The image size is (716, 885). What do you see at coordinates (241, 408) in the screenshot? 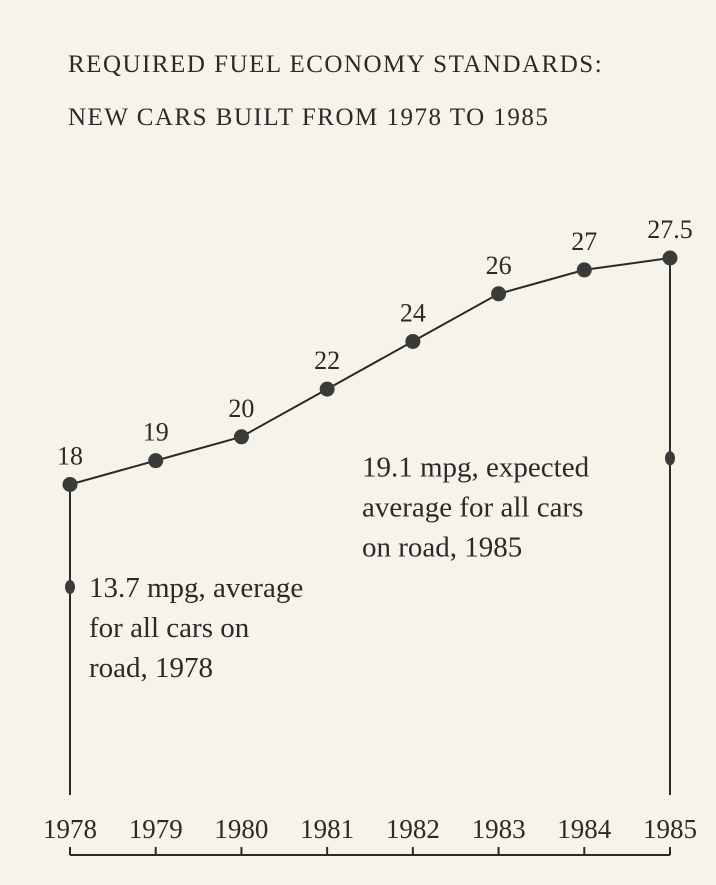
I see `value-label-1980: 20` at bounding box center [241, 408].